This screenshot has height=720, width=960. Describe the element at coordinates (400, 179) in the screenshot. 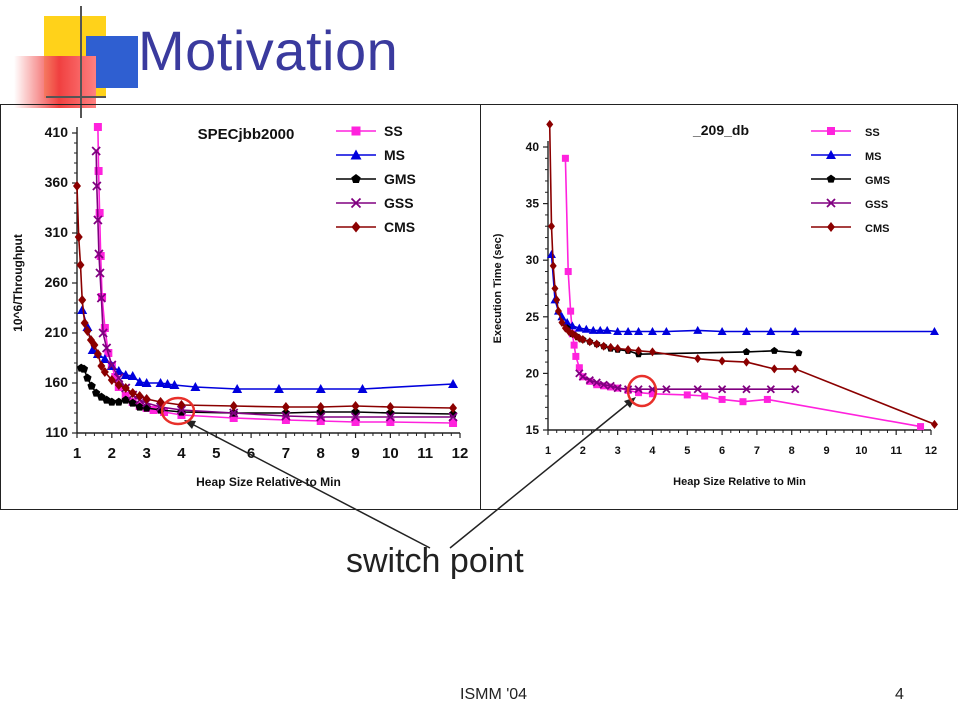

I see `left-legend-label: GMS` at that location.